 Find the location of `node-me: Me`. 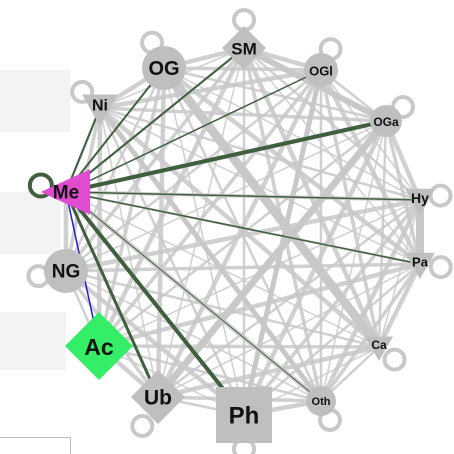

node-me: Me is located at coordinates (65, 192).